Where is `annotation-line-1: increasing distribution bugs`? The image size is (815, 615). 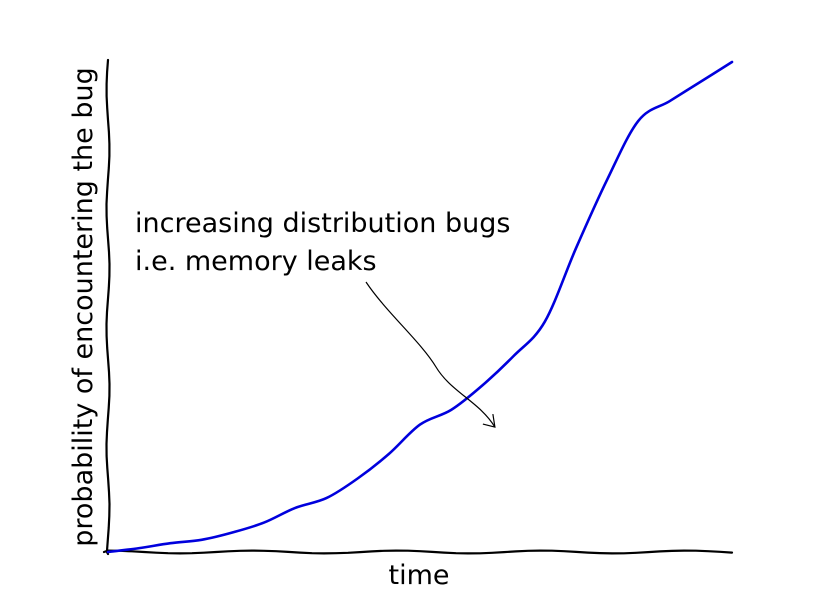
annotation-line-1: increasing distribution bugs is located at coordinates (322, 223).